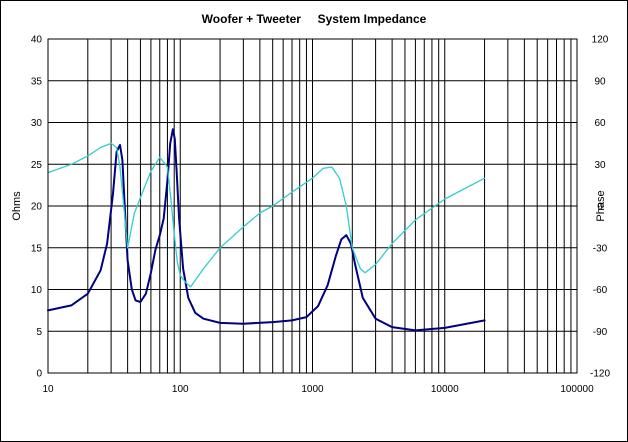 The image size is (628, 442). What do you see at coordinates (37, 40) in the screenshot?
I see `y-tick-label: 40` at bounding box center [37, 40].